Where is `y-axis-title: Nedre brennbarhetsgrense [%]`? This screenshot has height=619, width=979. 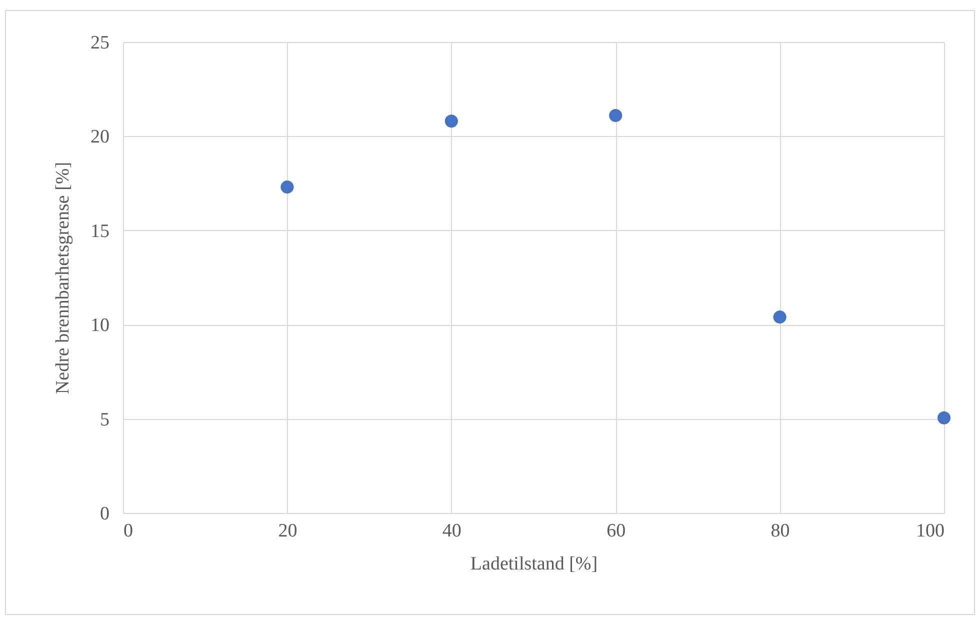 y-axis-title: Nedre brennbarhetsgrense [%] is located at coordinates (63, 278).